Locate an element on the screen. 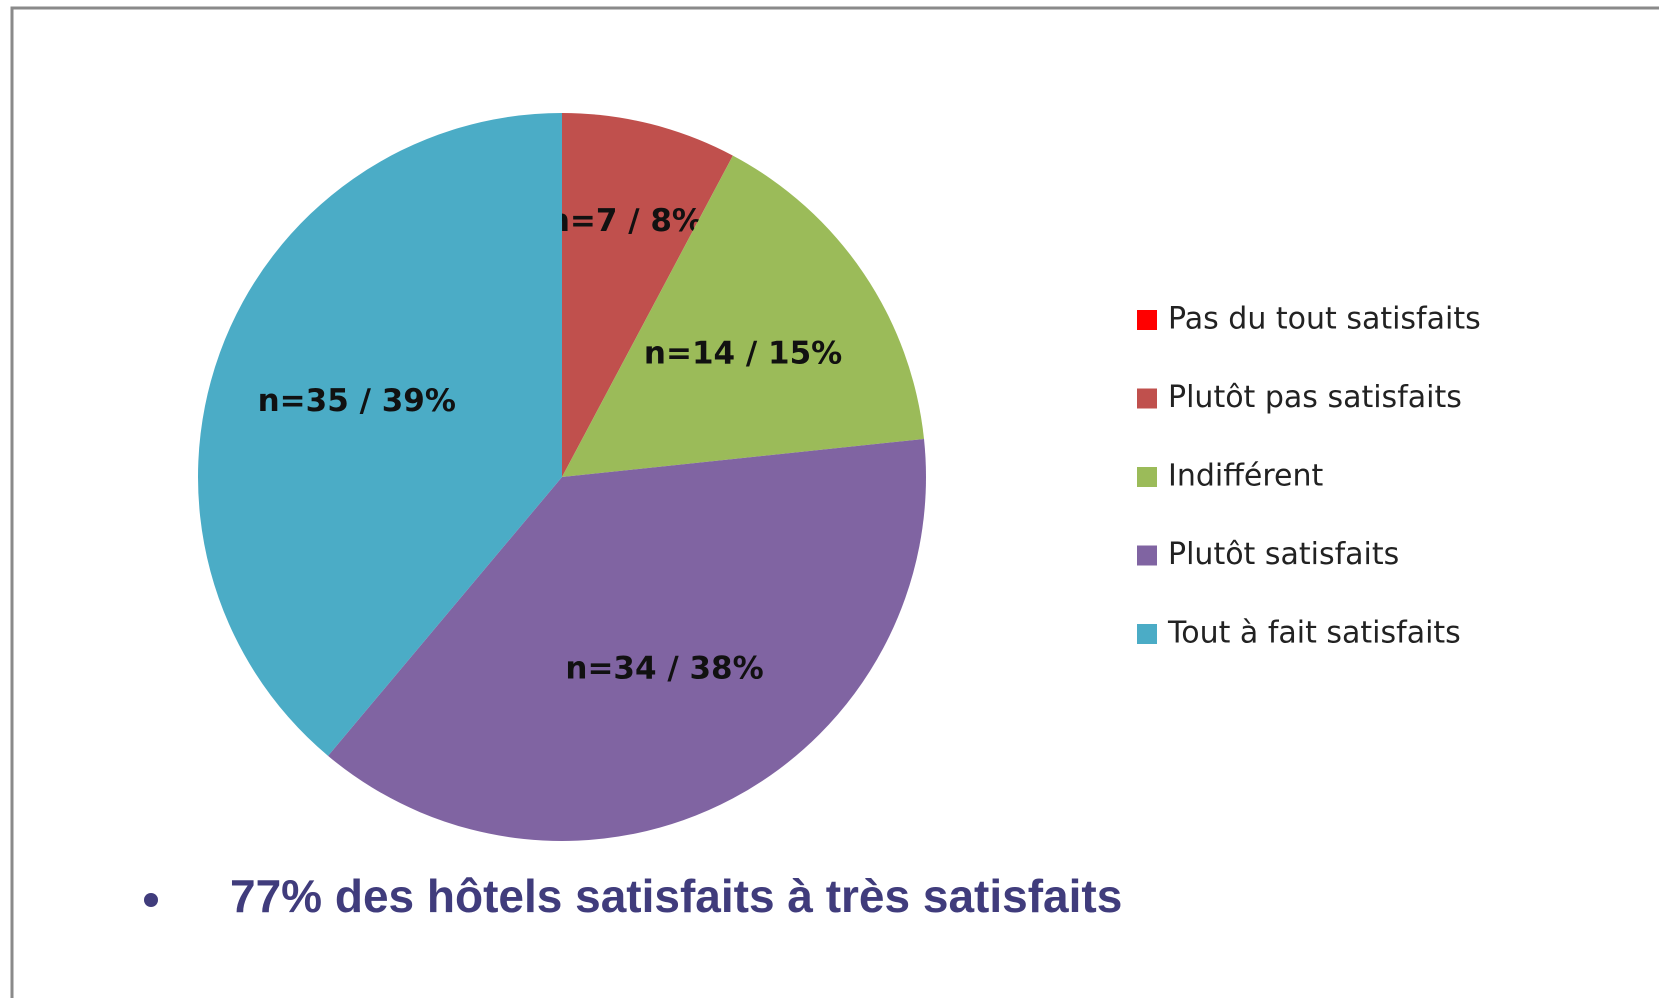  bullet is located at coordinates (151, 900).